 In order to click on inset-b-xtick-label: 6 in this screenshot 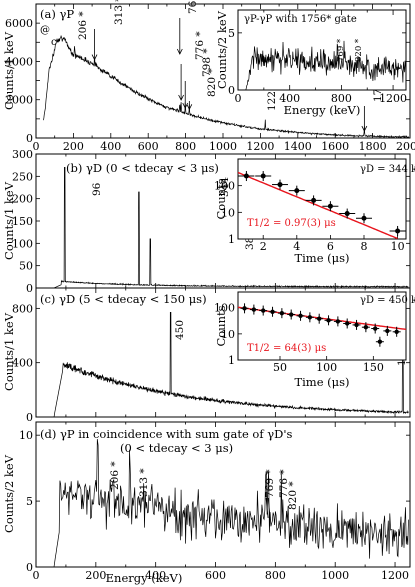, I will do `click(330, 246)`.